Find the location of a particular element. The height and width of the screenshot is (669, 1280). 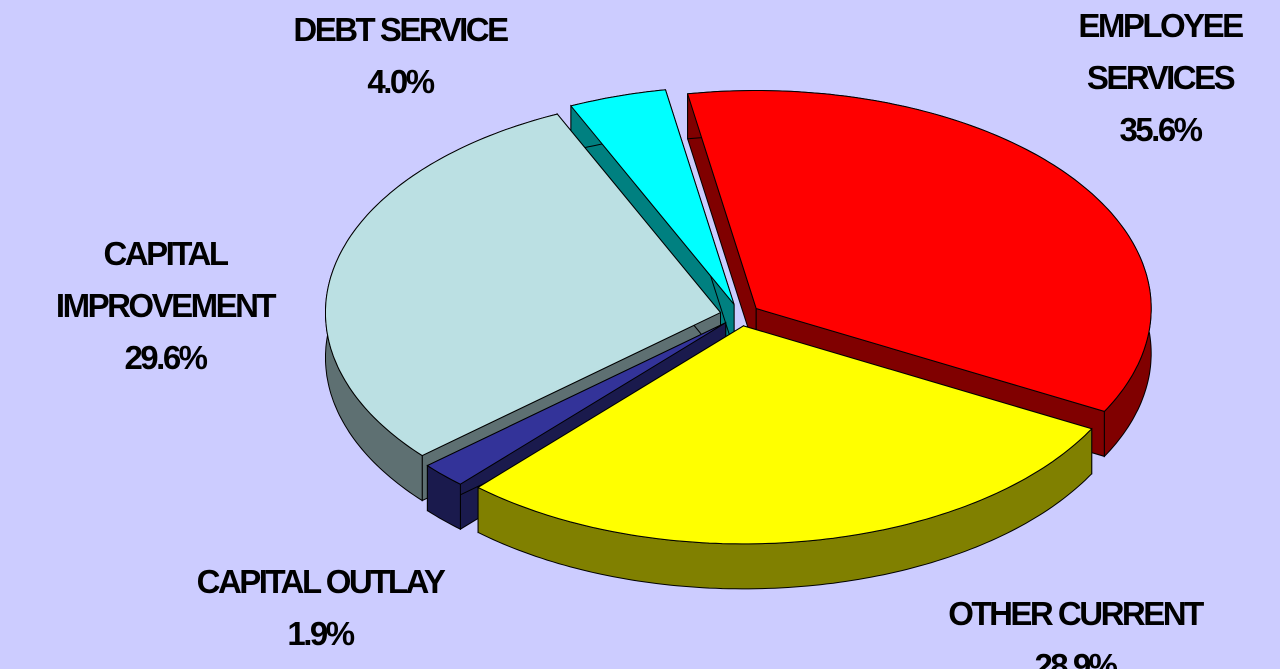

value-label: 29.6% is located at coordinates (166, 357).